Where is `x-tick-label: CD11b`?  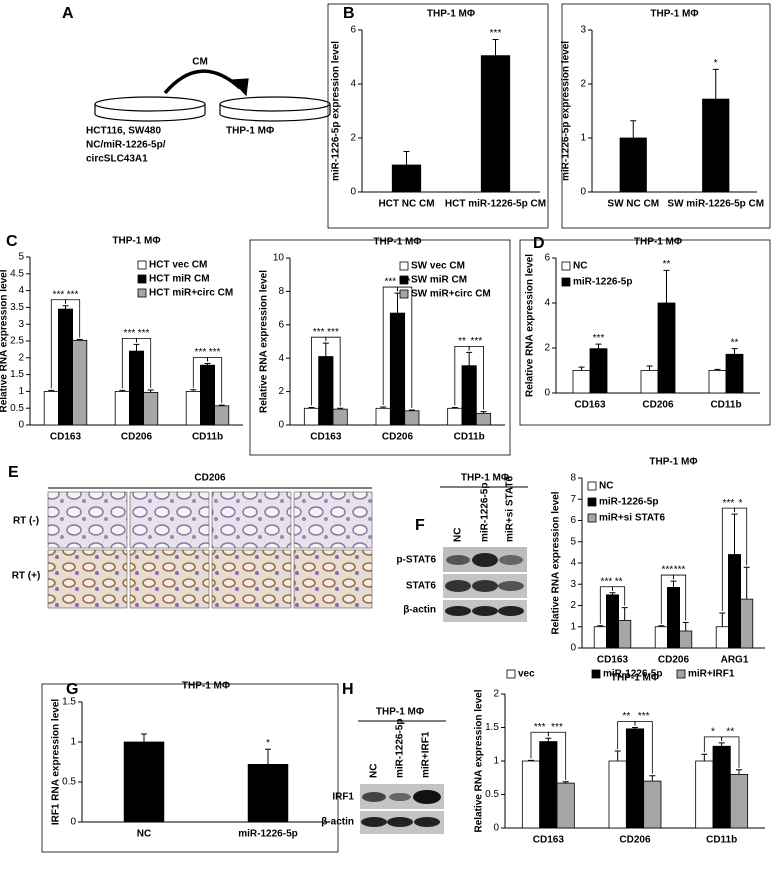
x-tick-label: CD11b is located at coordinates (721, 840).